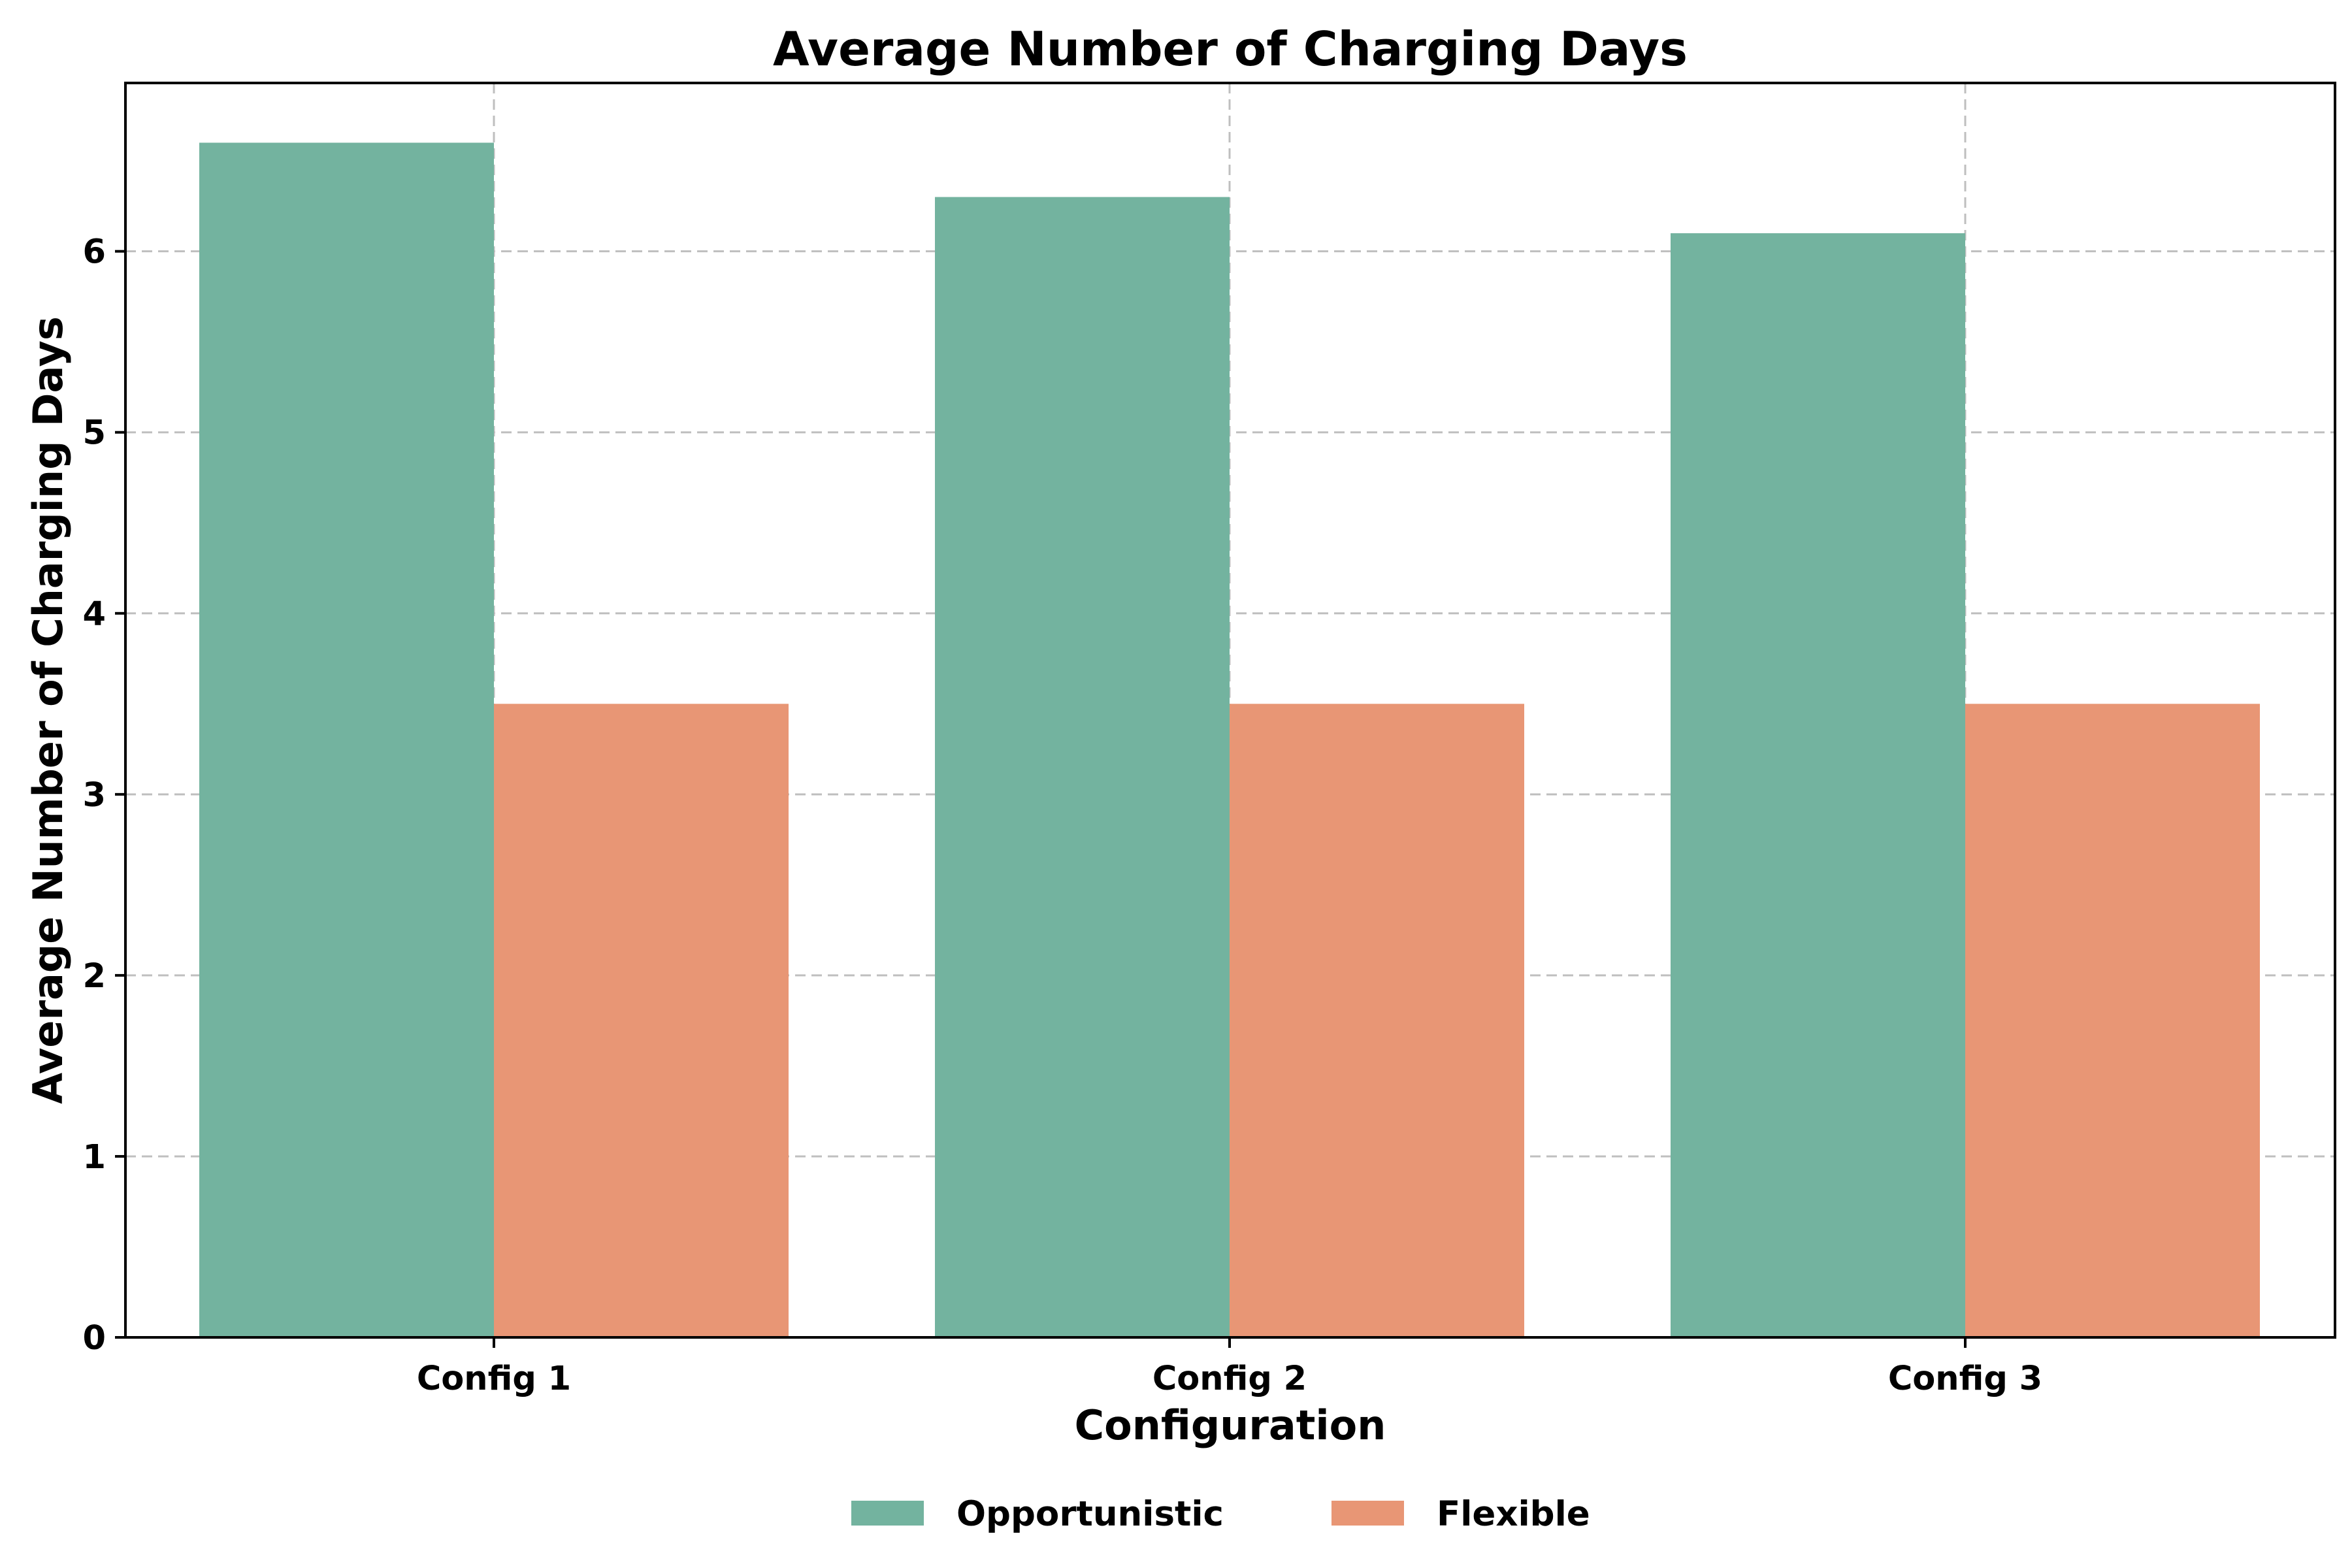  Describe the element at coordinates (94, 976) in the screenshot. I see `y-tick-label: 2` at that location.